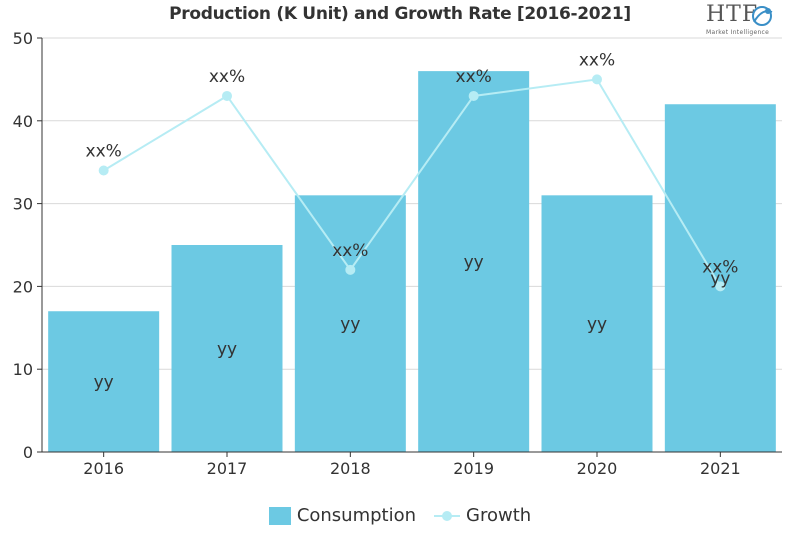 Image resolution: width=800 pixels, height=533 pixels. Describe the element at coordinates (23, 204) in the screenshot. I see `y-tick-label: 30` at that location.